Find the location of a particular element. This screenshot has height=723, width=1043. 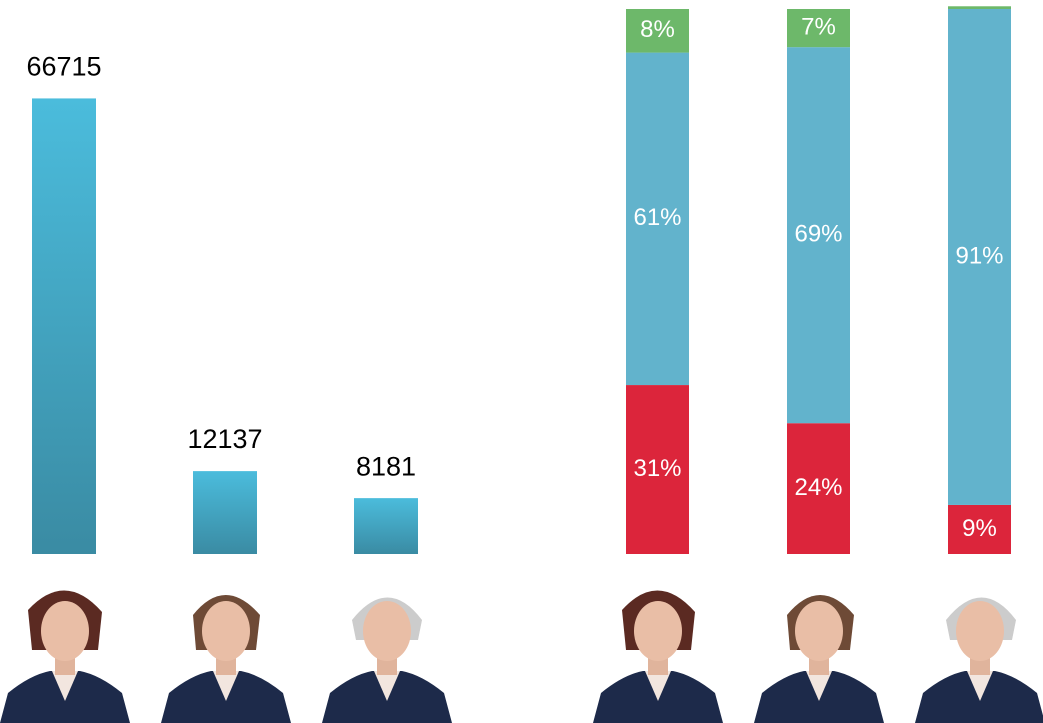

segment-label: 31% is located at coordinates (657, 468).